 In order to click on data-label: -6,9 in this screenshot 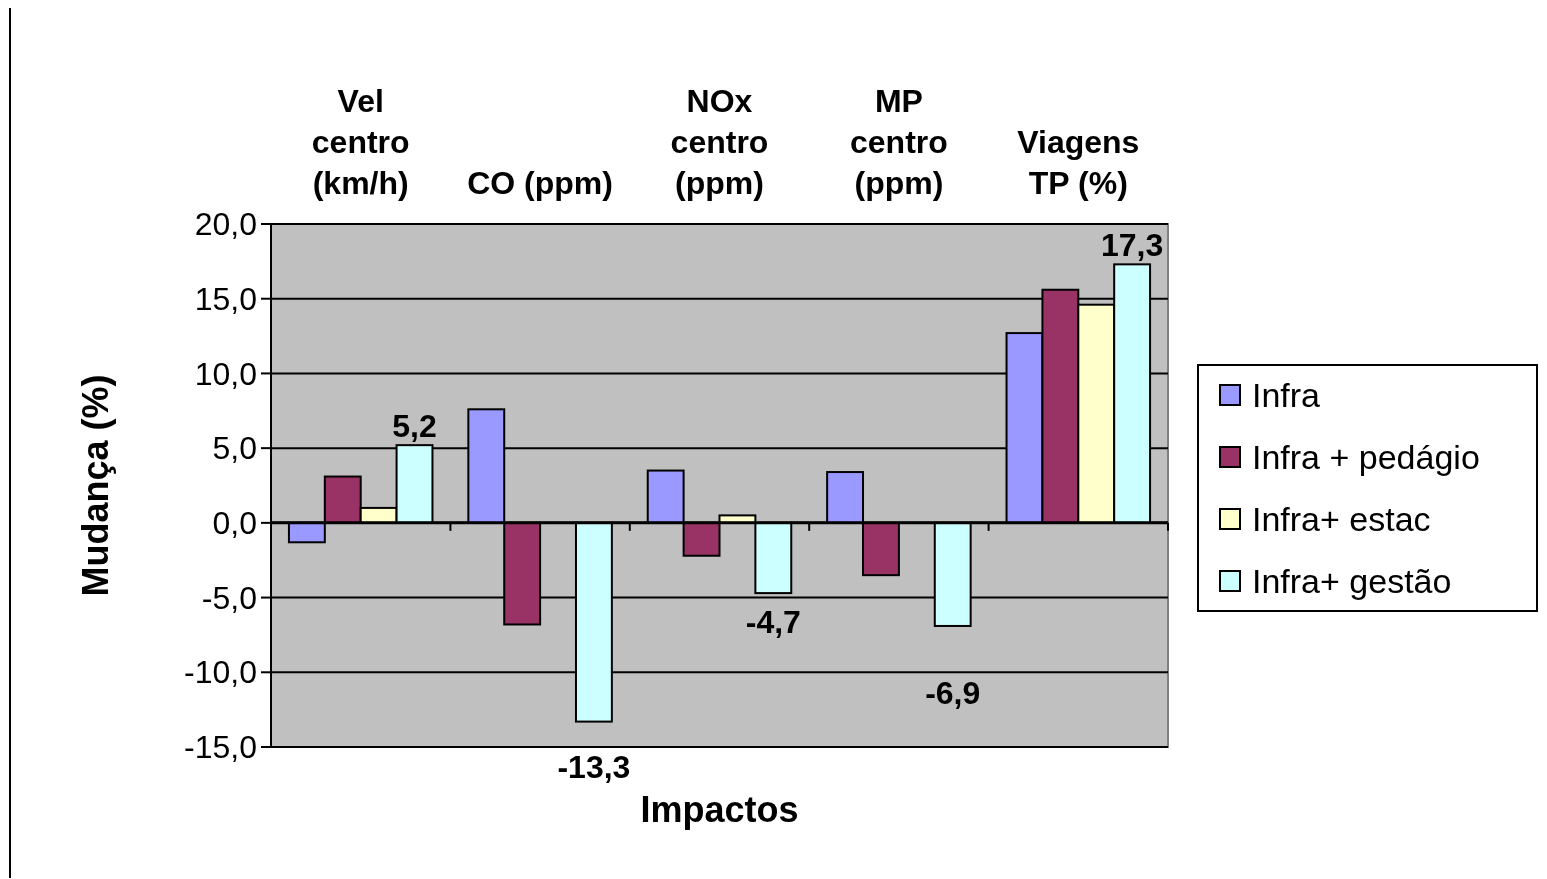, I will do `click(953, 692)`.